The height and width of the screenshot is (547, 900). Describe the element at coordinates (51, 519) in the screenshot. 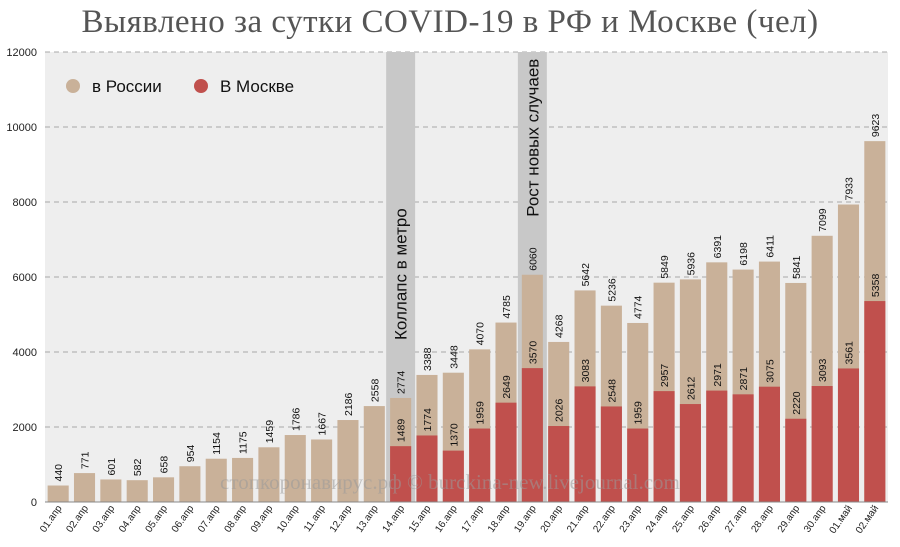

I see `x-tick-label: 01.апр` at that location.